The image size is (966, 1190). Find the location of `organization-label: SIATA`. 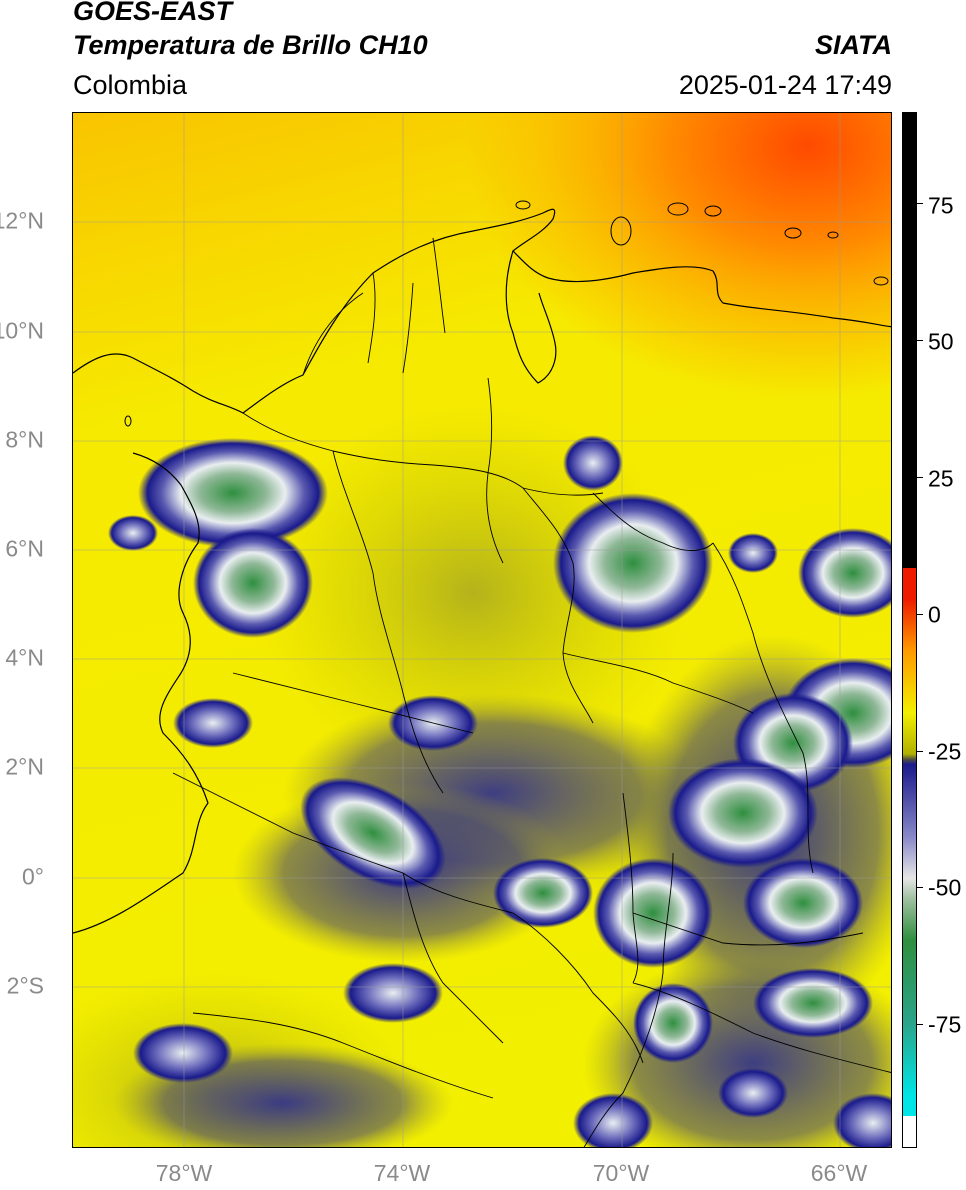

organization-label: SIATA is located at coordinates (853, 45).